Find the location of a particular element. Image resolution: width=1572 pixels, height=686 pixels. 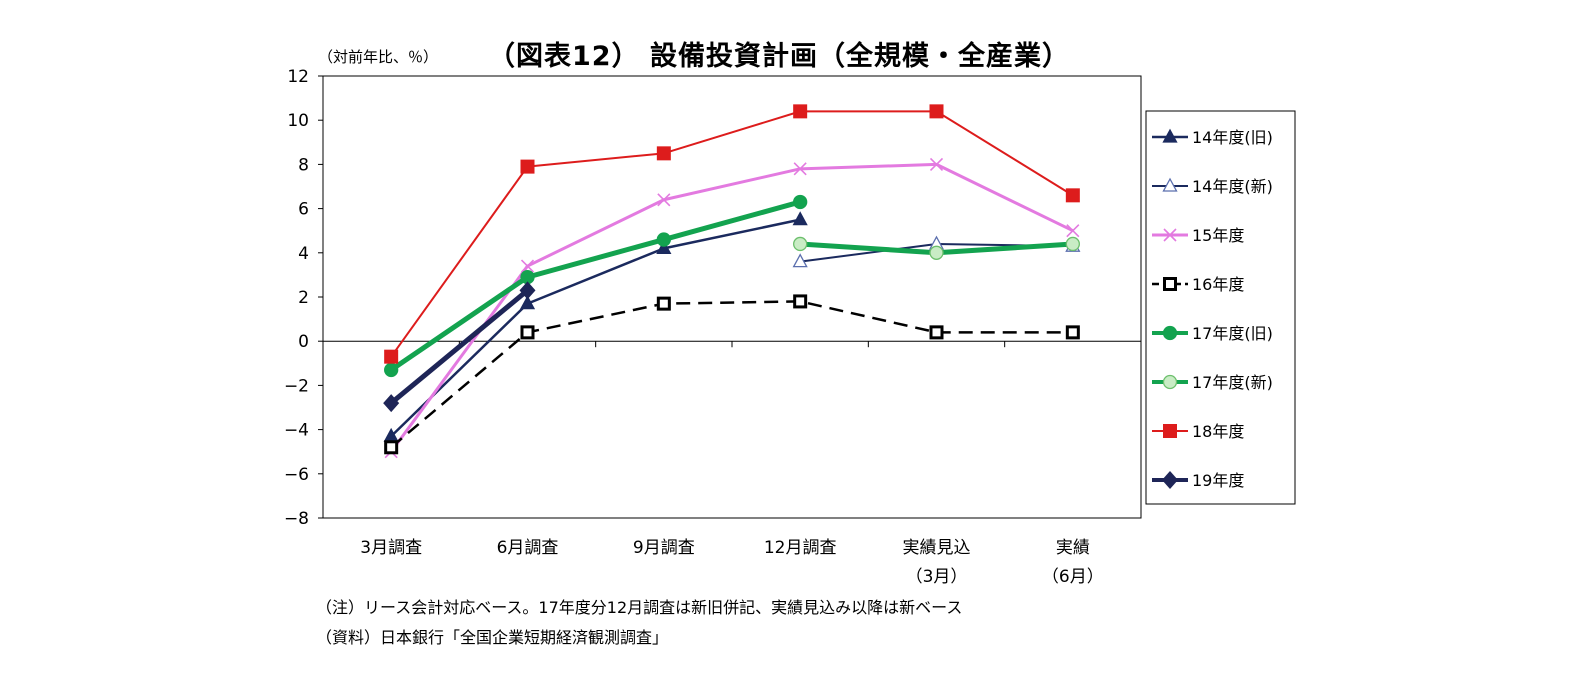

y-tick-label: 4 is located at coordinates (303, 254).